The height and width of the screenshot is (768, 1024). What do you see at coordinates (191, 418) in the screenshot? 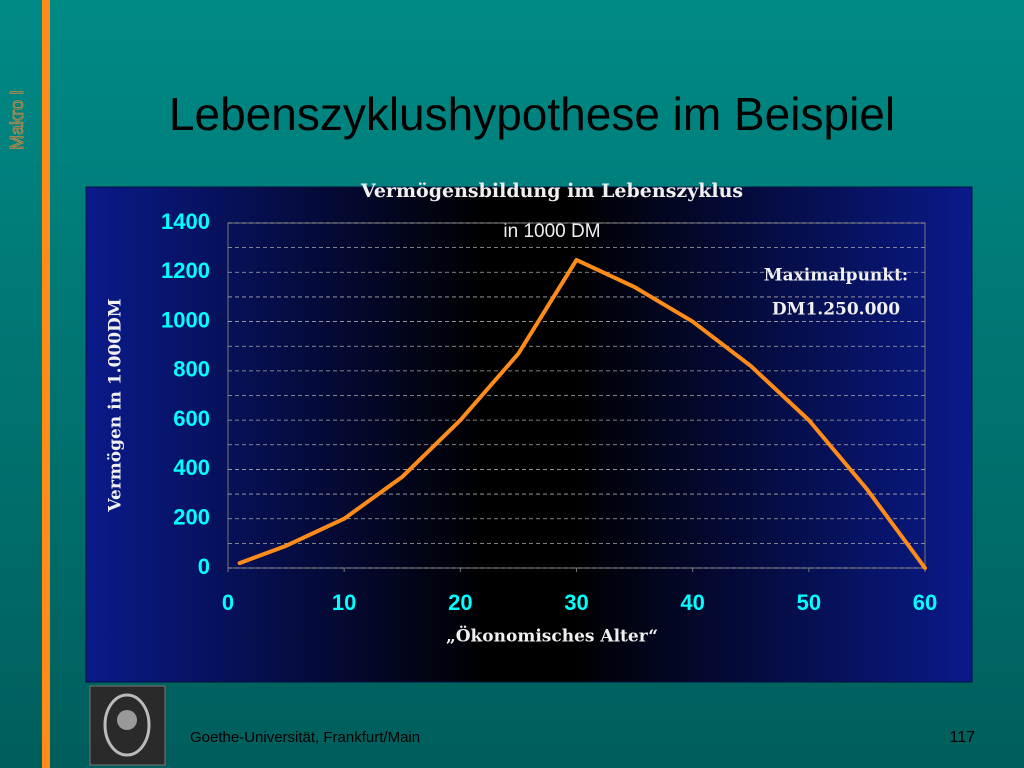
I see `y-tick-label: 600` at bounding box center [191, 418].